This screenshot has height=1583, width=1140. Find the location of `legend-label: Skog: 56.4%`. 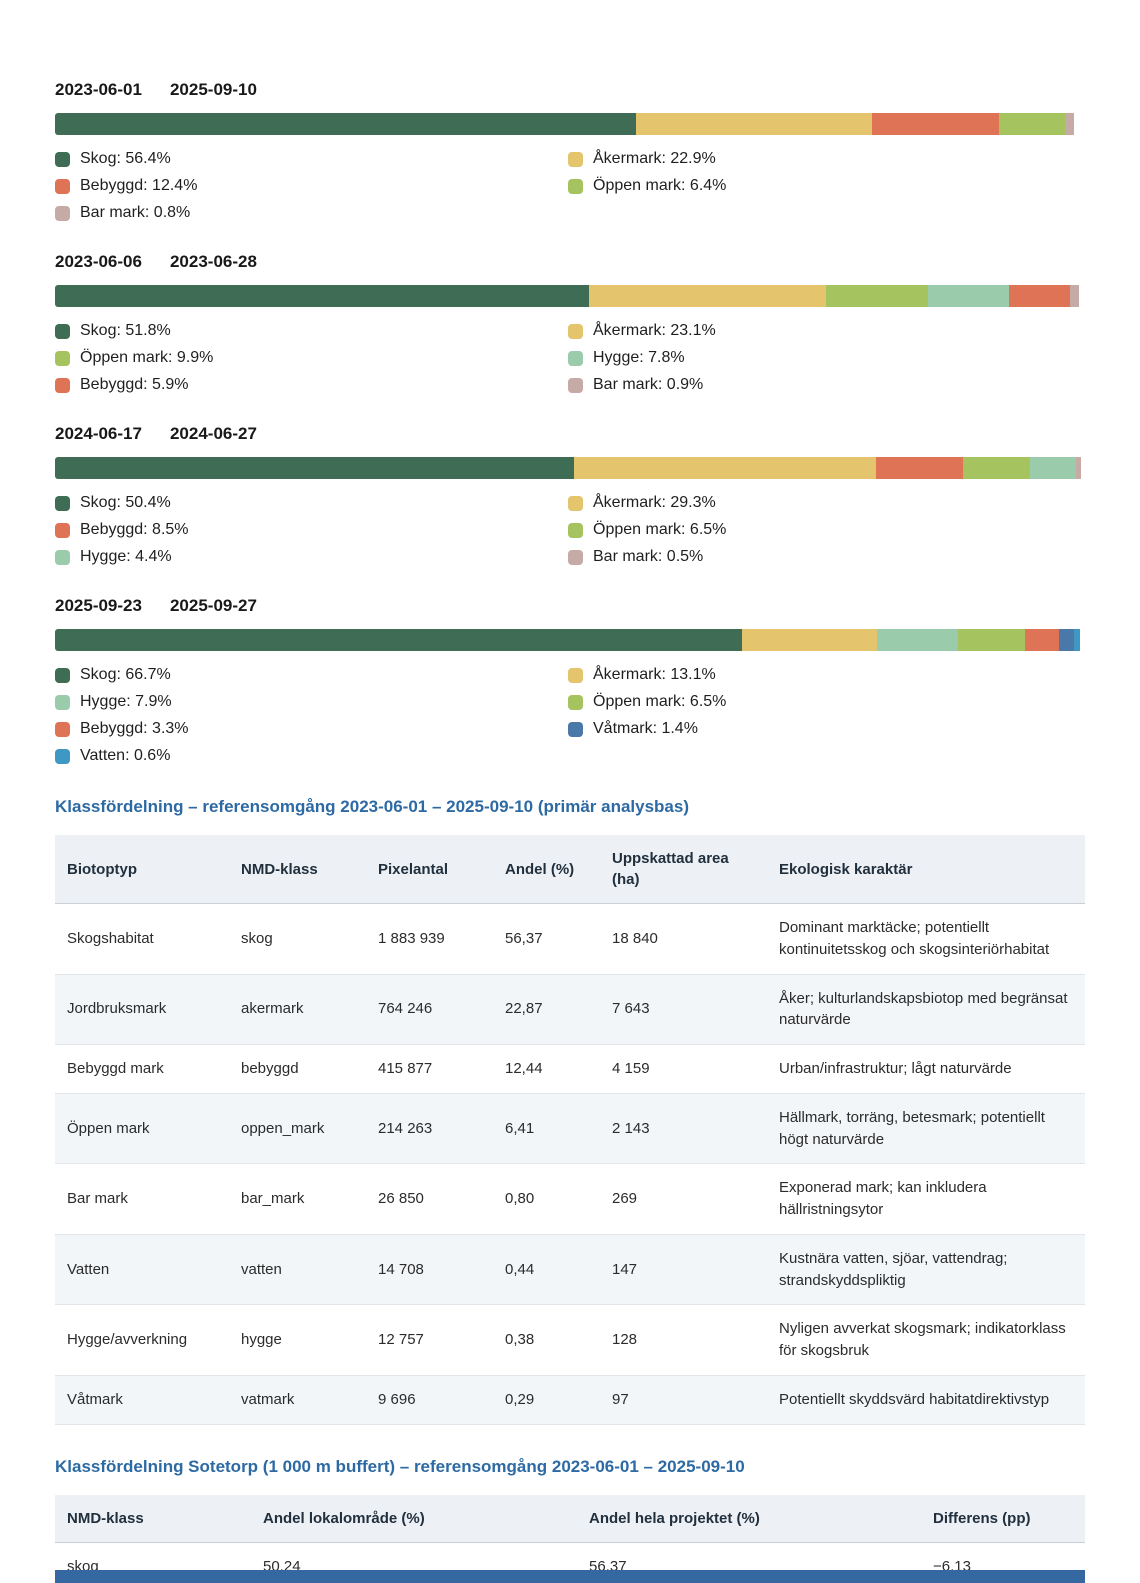

legend-label: Skog: 56.4% is located at coordinates (125, 158).